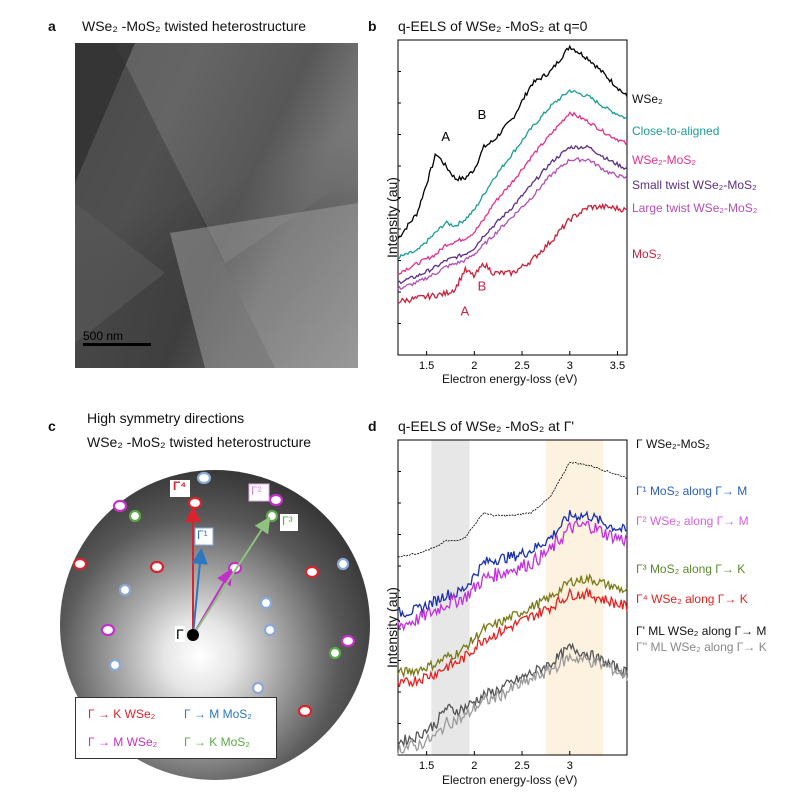  What do you see at coordinates (117, 344) in the screenshot?
I see `scale-bar` at bounding box center [117, 344].